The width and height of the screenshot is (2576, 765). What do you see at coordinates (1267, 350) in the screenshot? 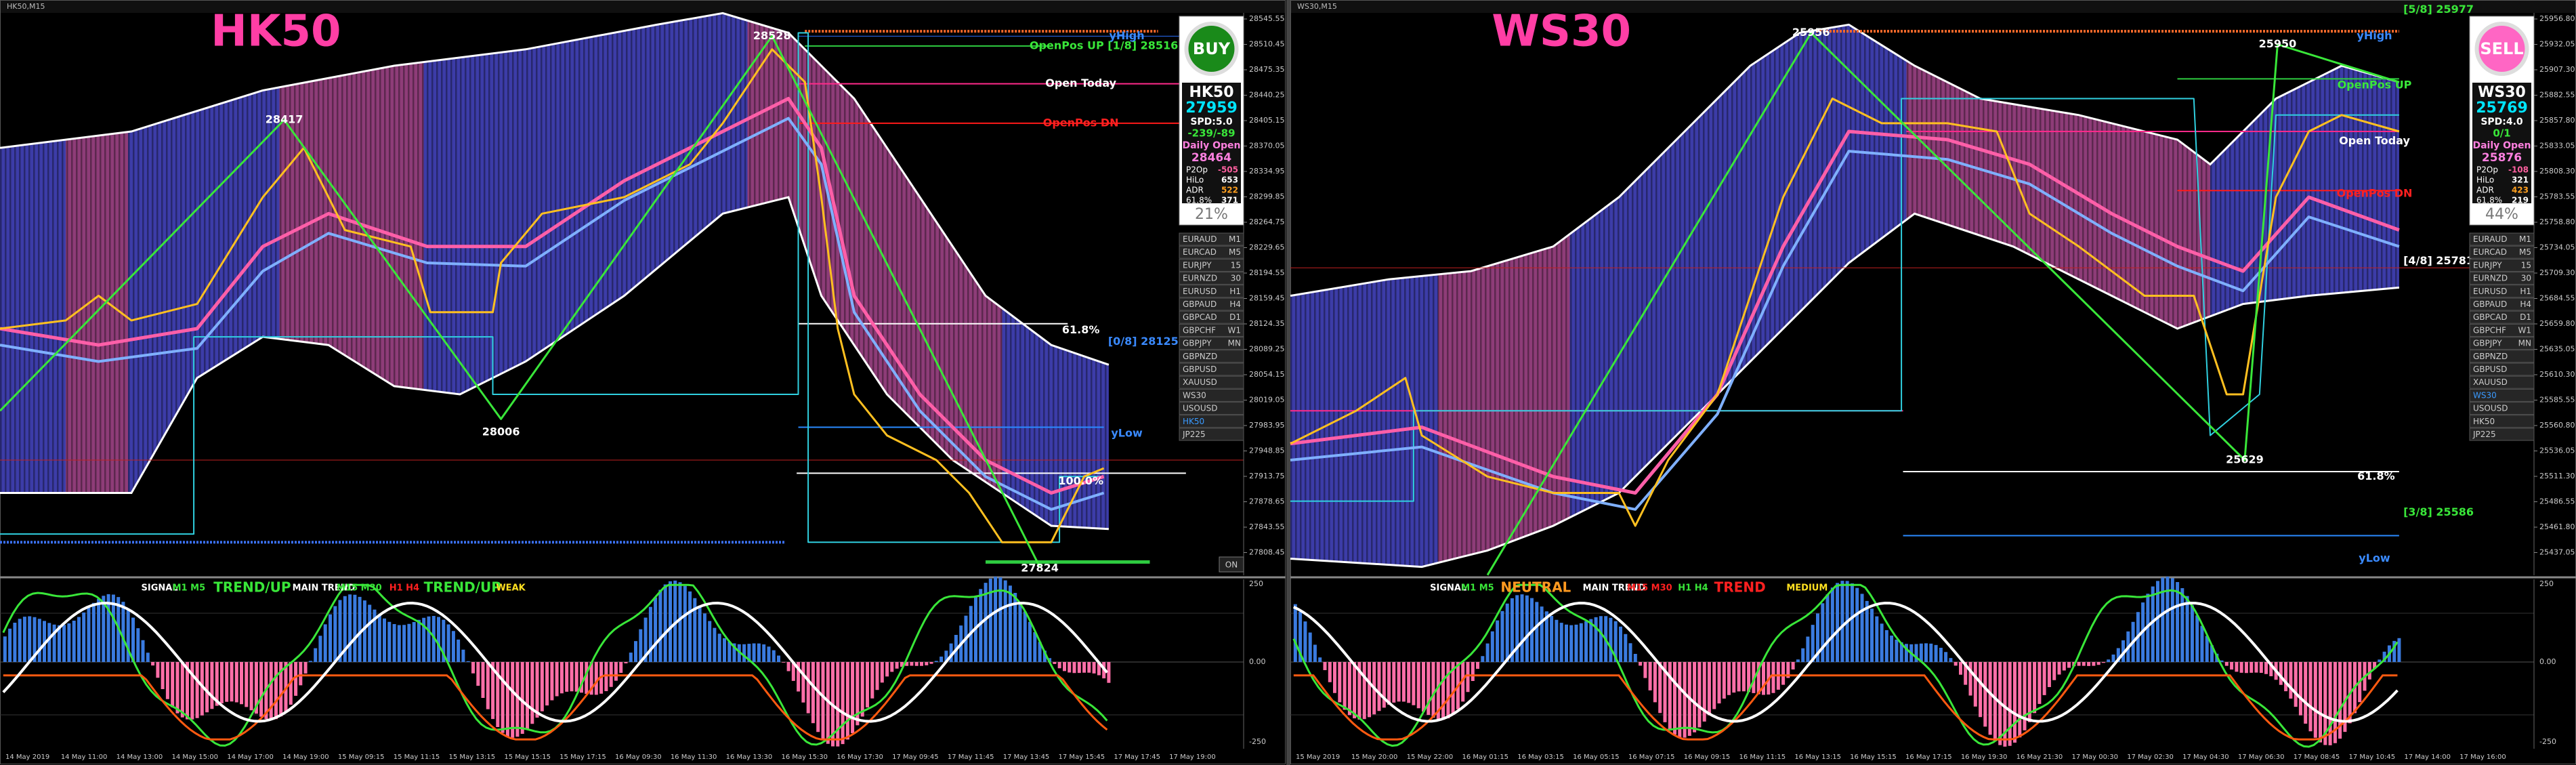
I see `price-label: 28089.25` at bounding box center [1267, 350].